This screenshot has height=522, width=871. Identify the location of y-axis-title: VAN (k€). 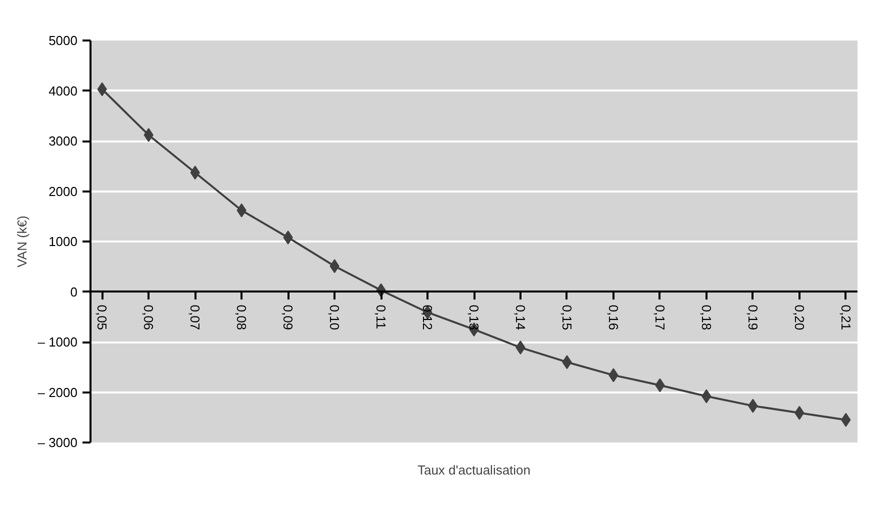
(22, 242).